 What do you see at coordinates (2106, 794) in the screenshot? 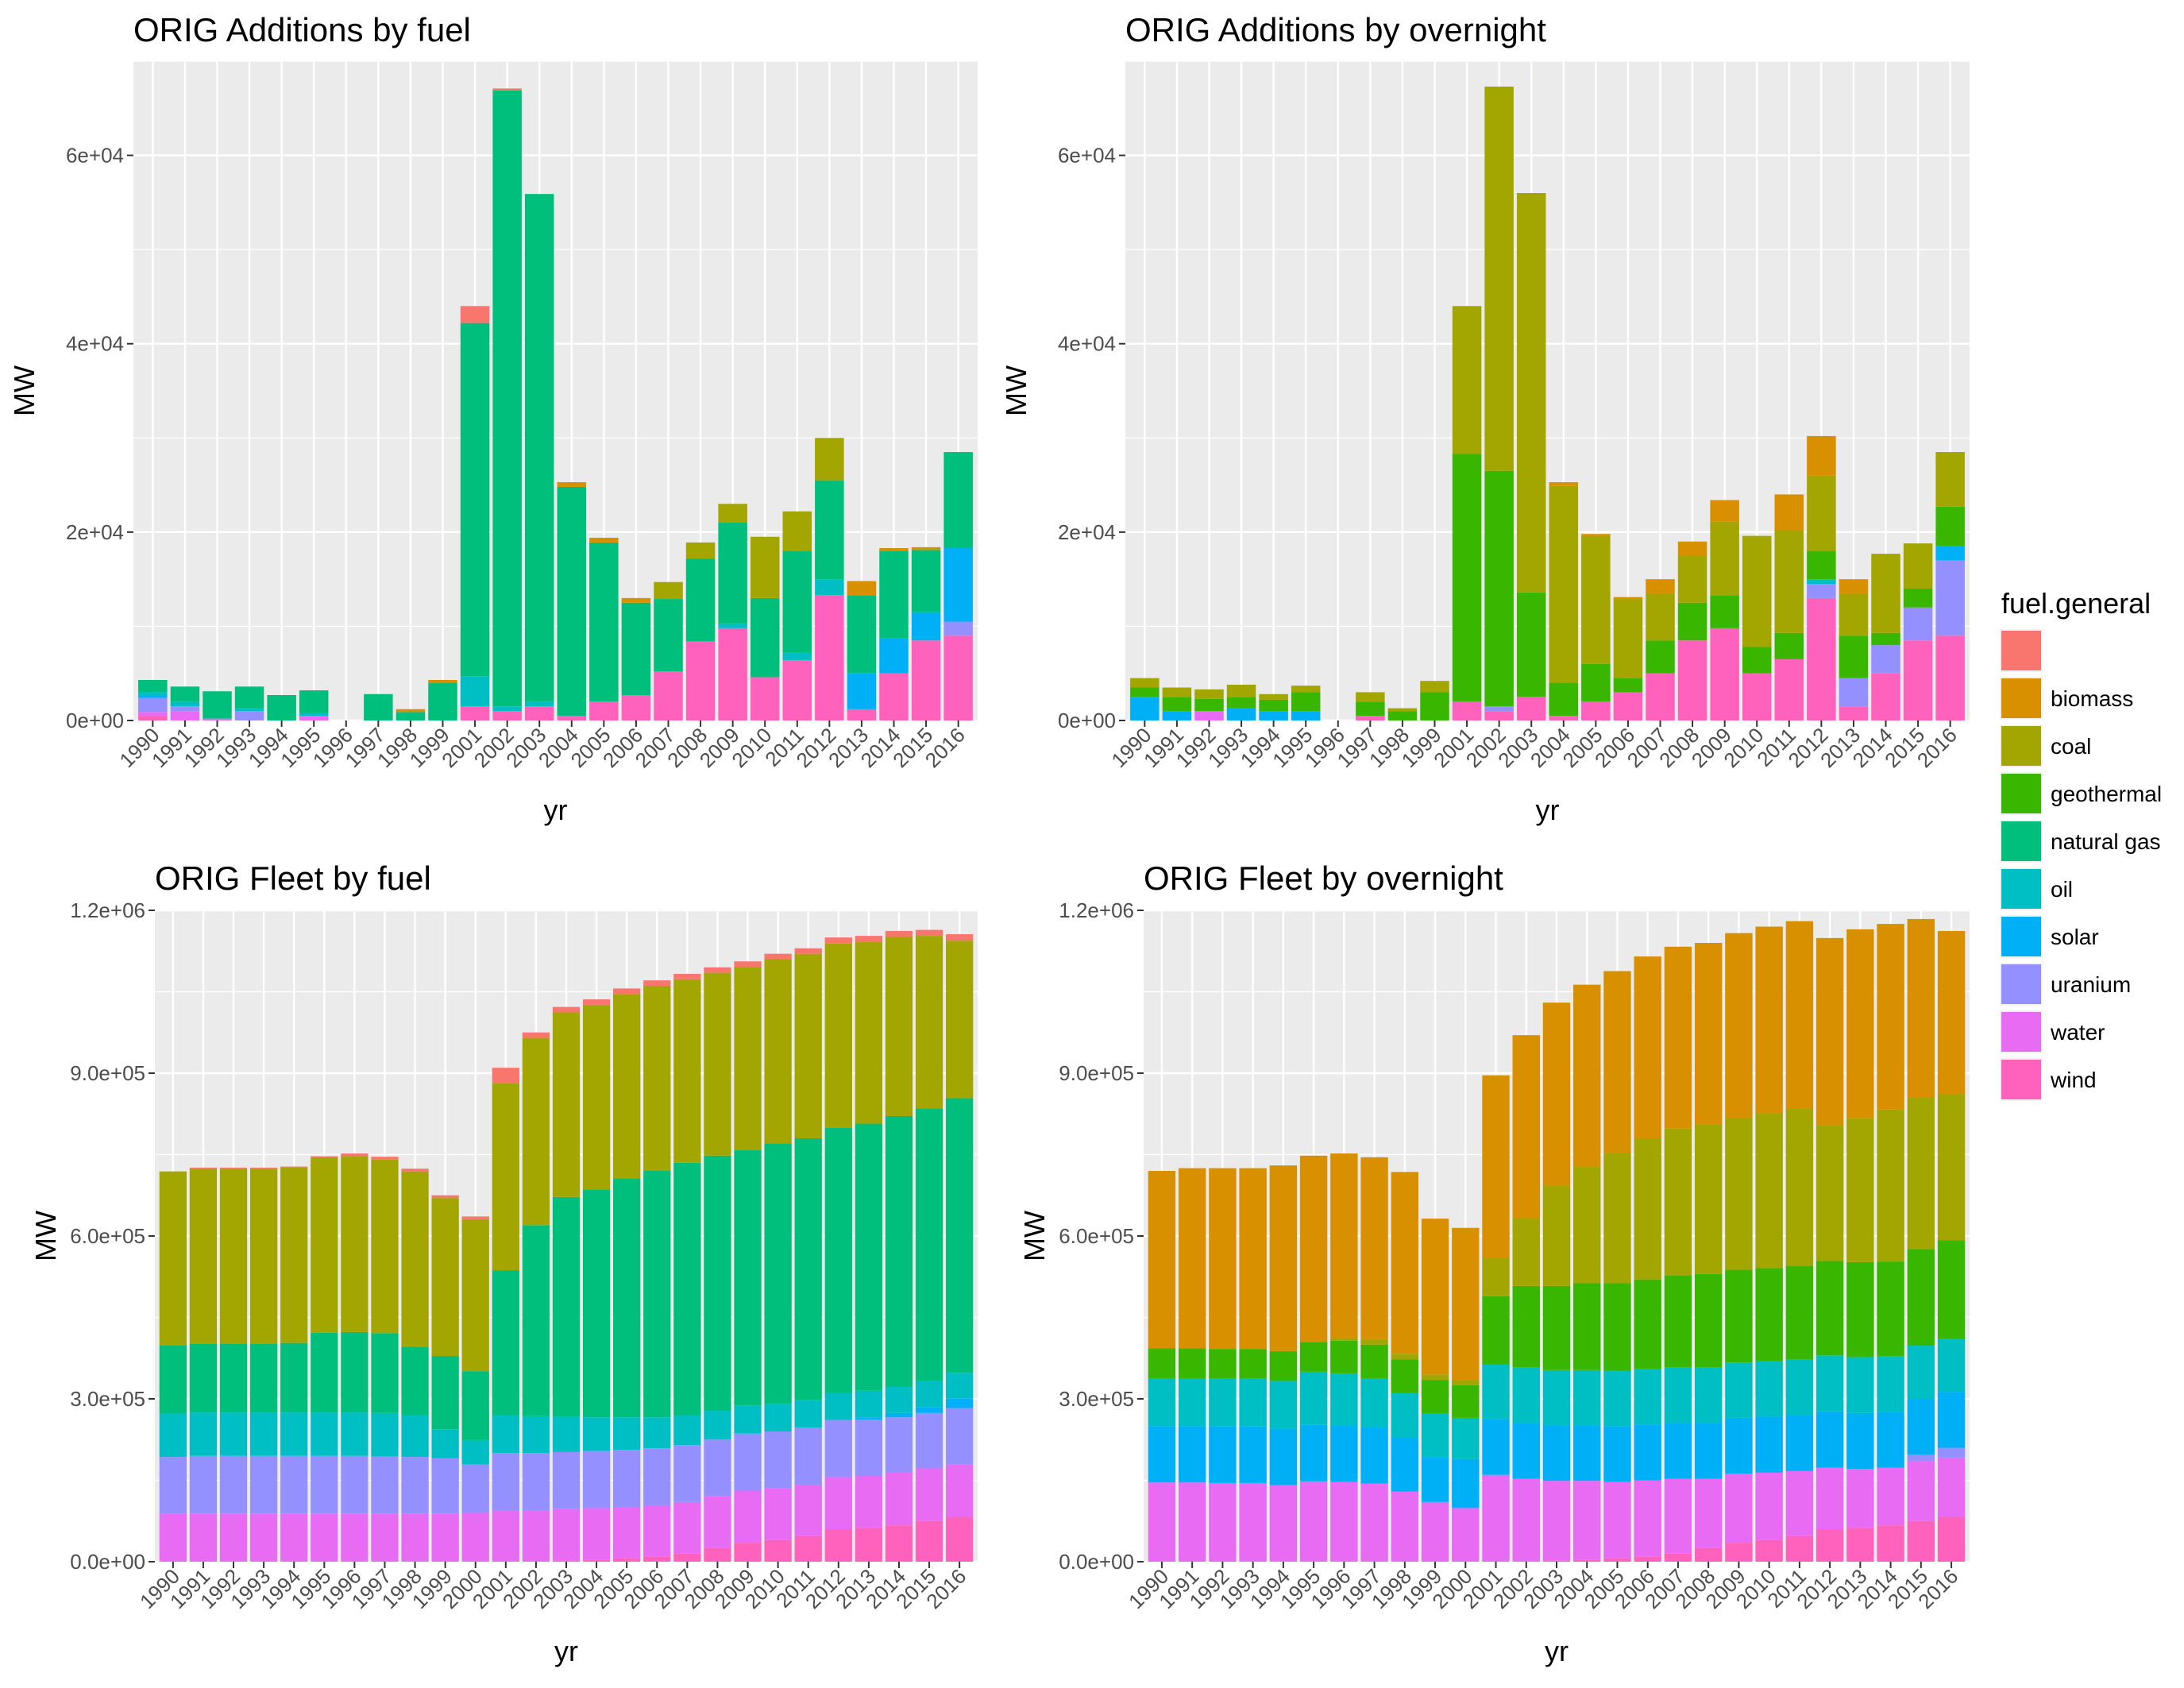
I see `legend-label: geothermal` at bounding box center [2106, 794].